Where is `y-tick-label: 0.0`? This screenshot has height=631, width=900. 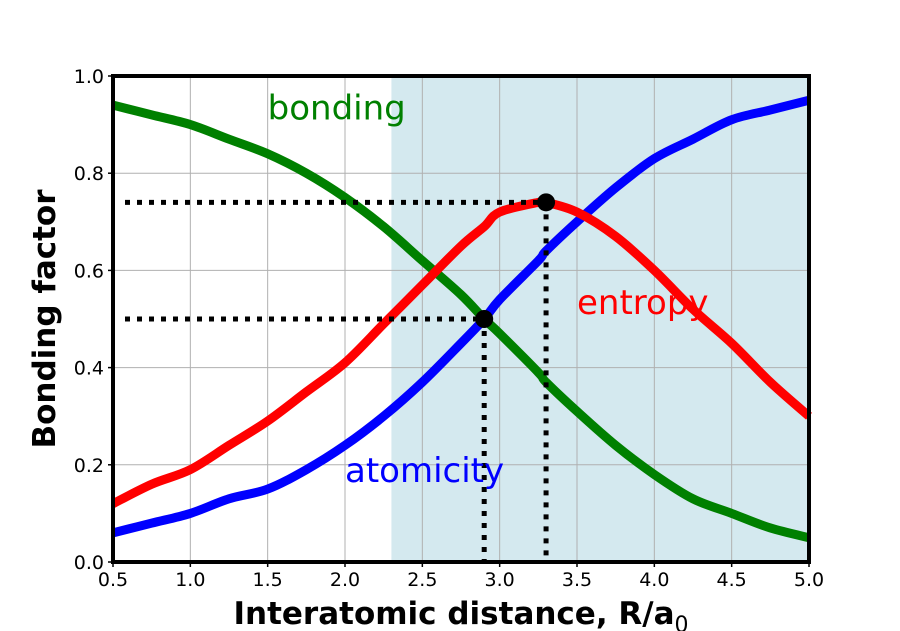
y-tick-label: 0.0 is located at coordinates (89, 563).